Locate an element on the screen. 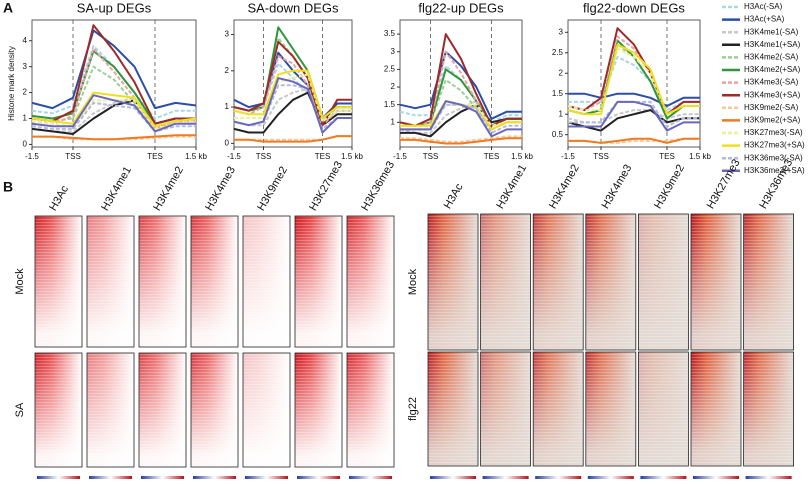  column-label: H3K36me3 is located at coordinates (378, 186).